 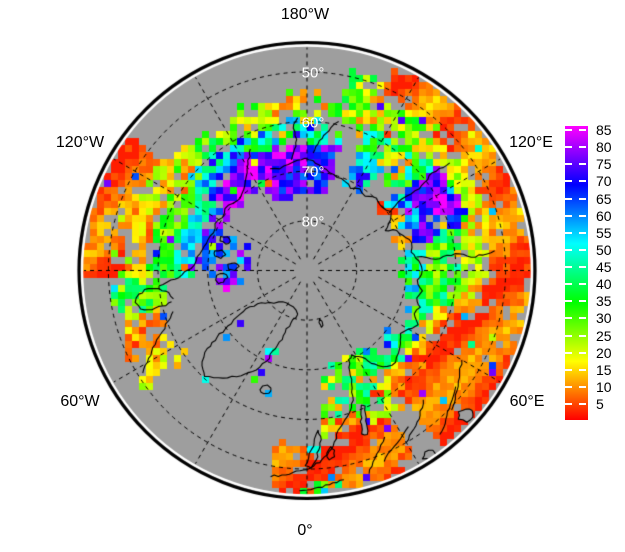 What do you see at coordinates (80, 142) in the screenshot?
I see `longitude-label: 120°W` at bounding box center [80, 142].